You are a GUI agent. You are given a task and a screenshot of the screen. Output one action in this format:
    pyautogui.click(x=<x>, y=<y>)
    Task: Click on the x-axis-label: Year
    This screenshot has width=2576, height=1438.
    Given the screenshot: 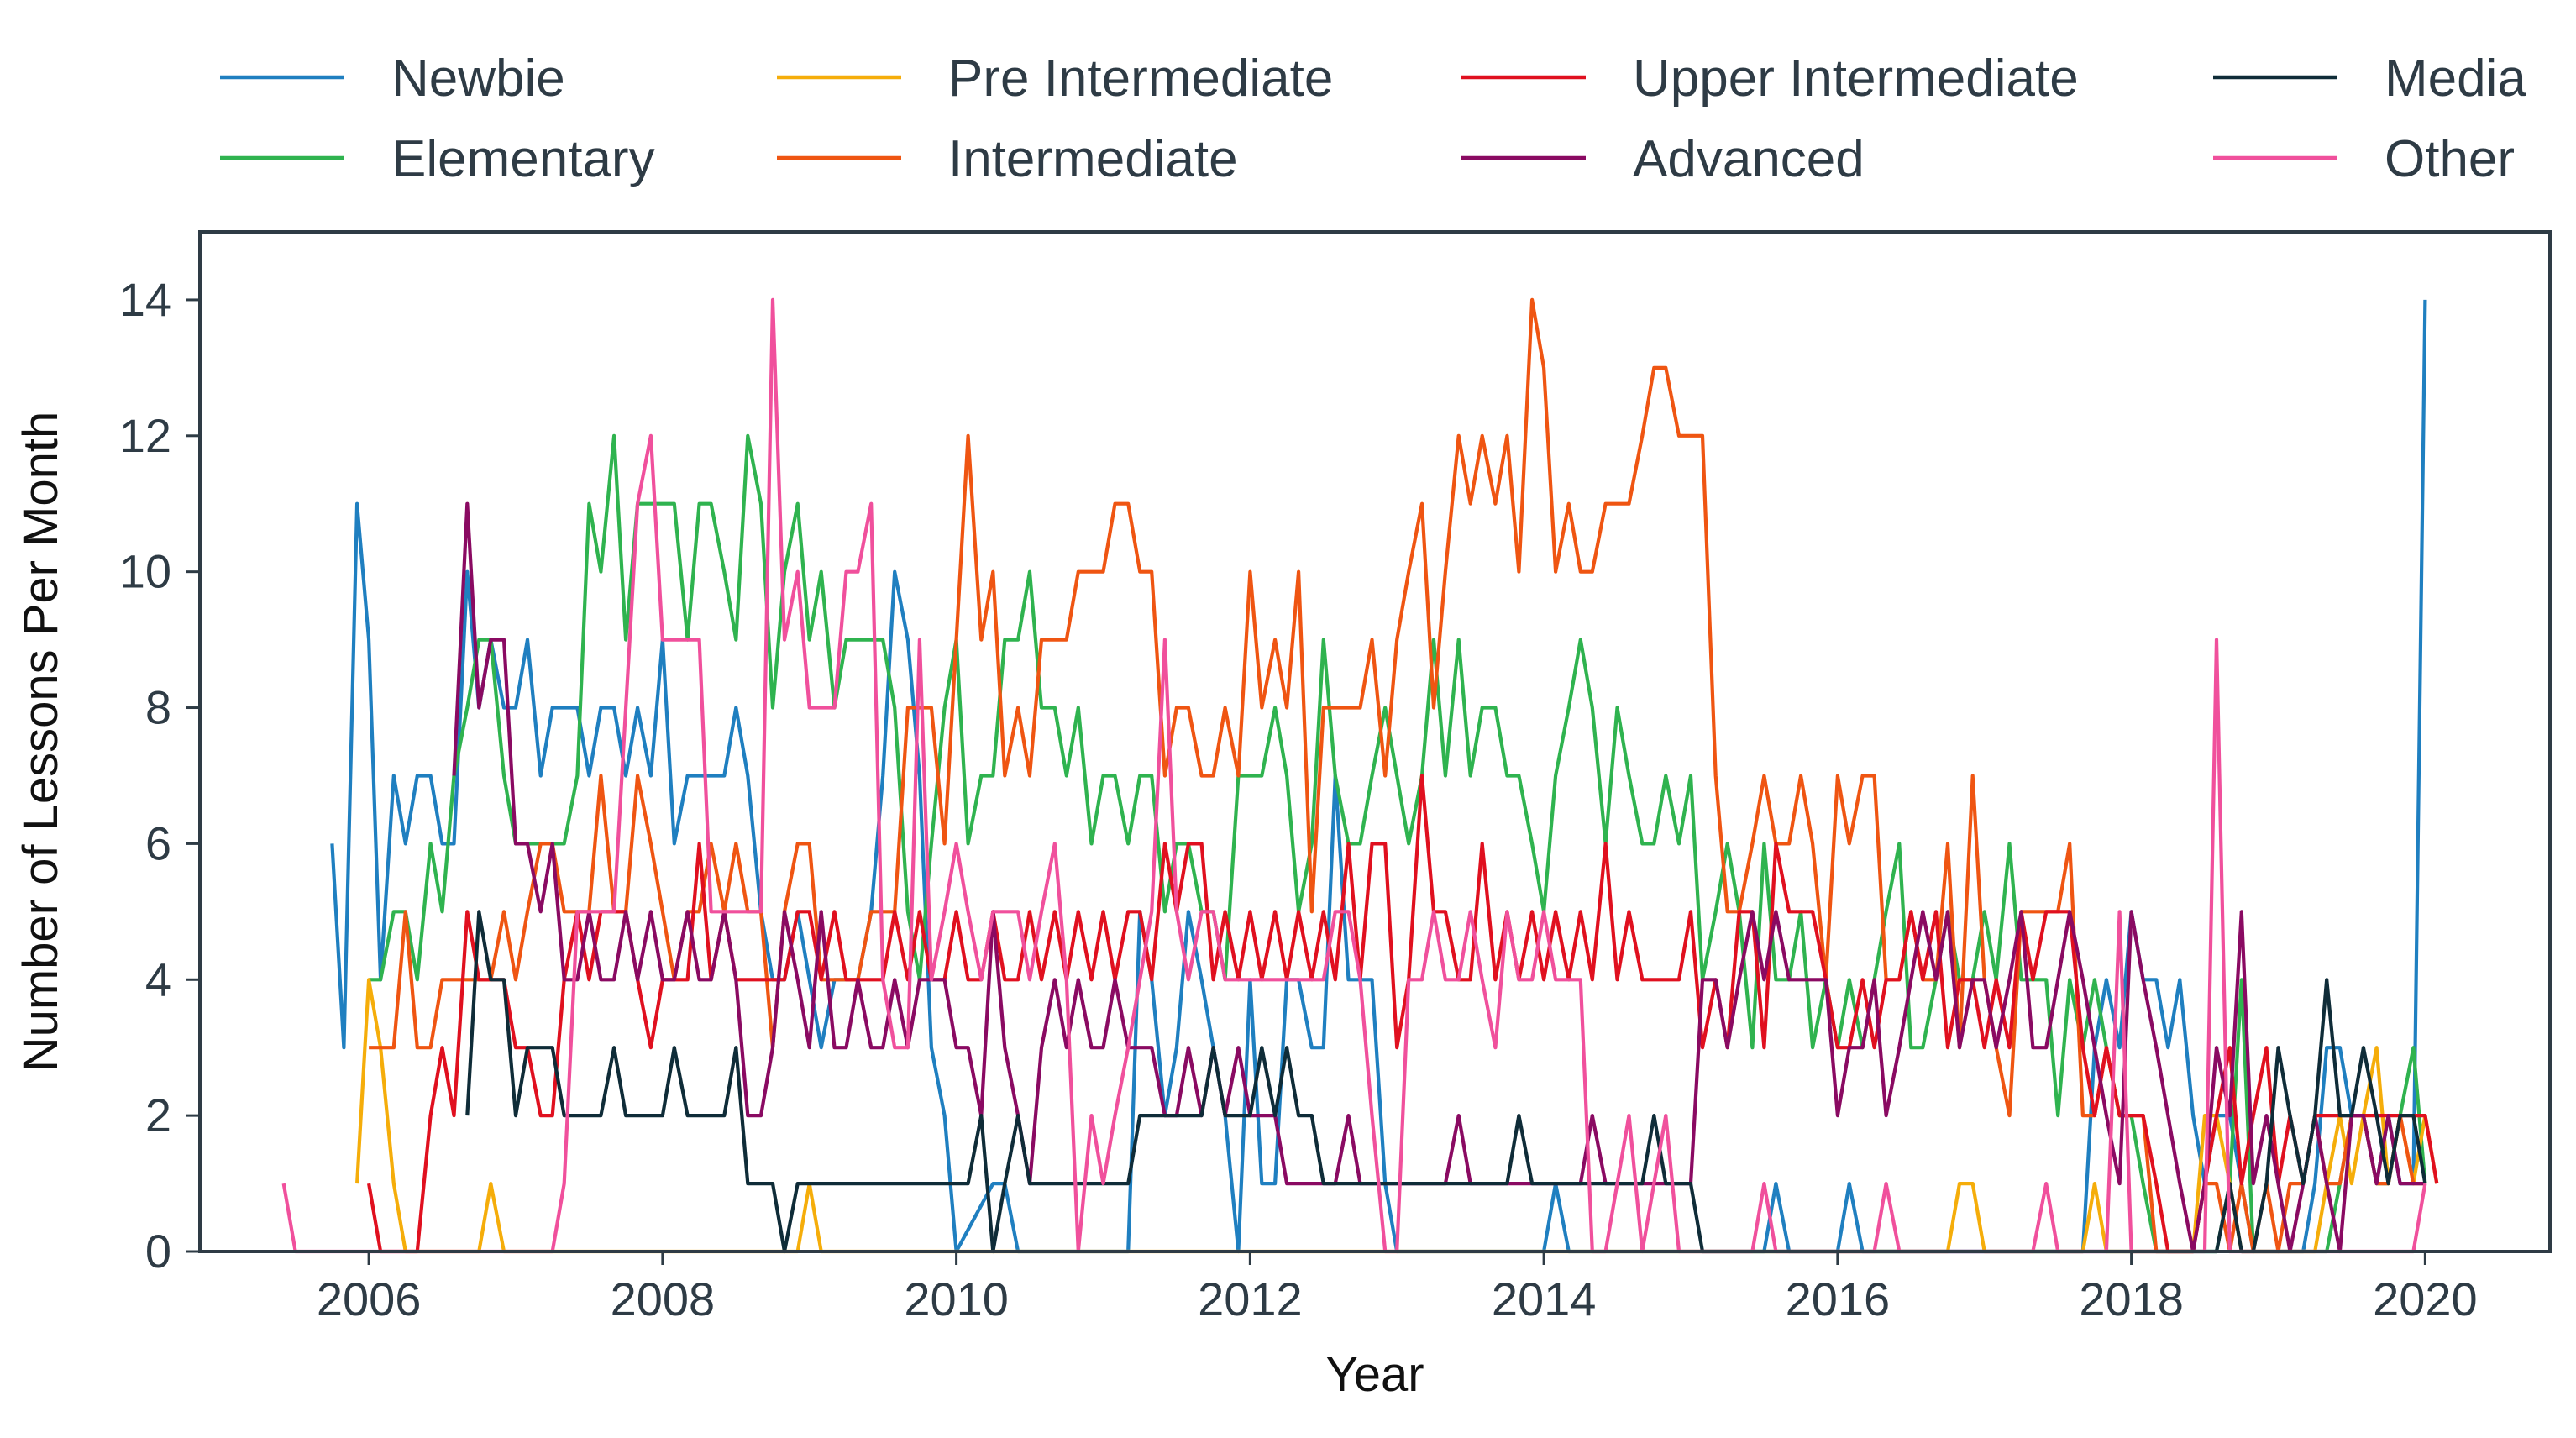 What is the action you would take?
    pyautogui.click(x=1374, y=1374)
    